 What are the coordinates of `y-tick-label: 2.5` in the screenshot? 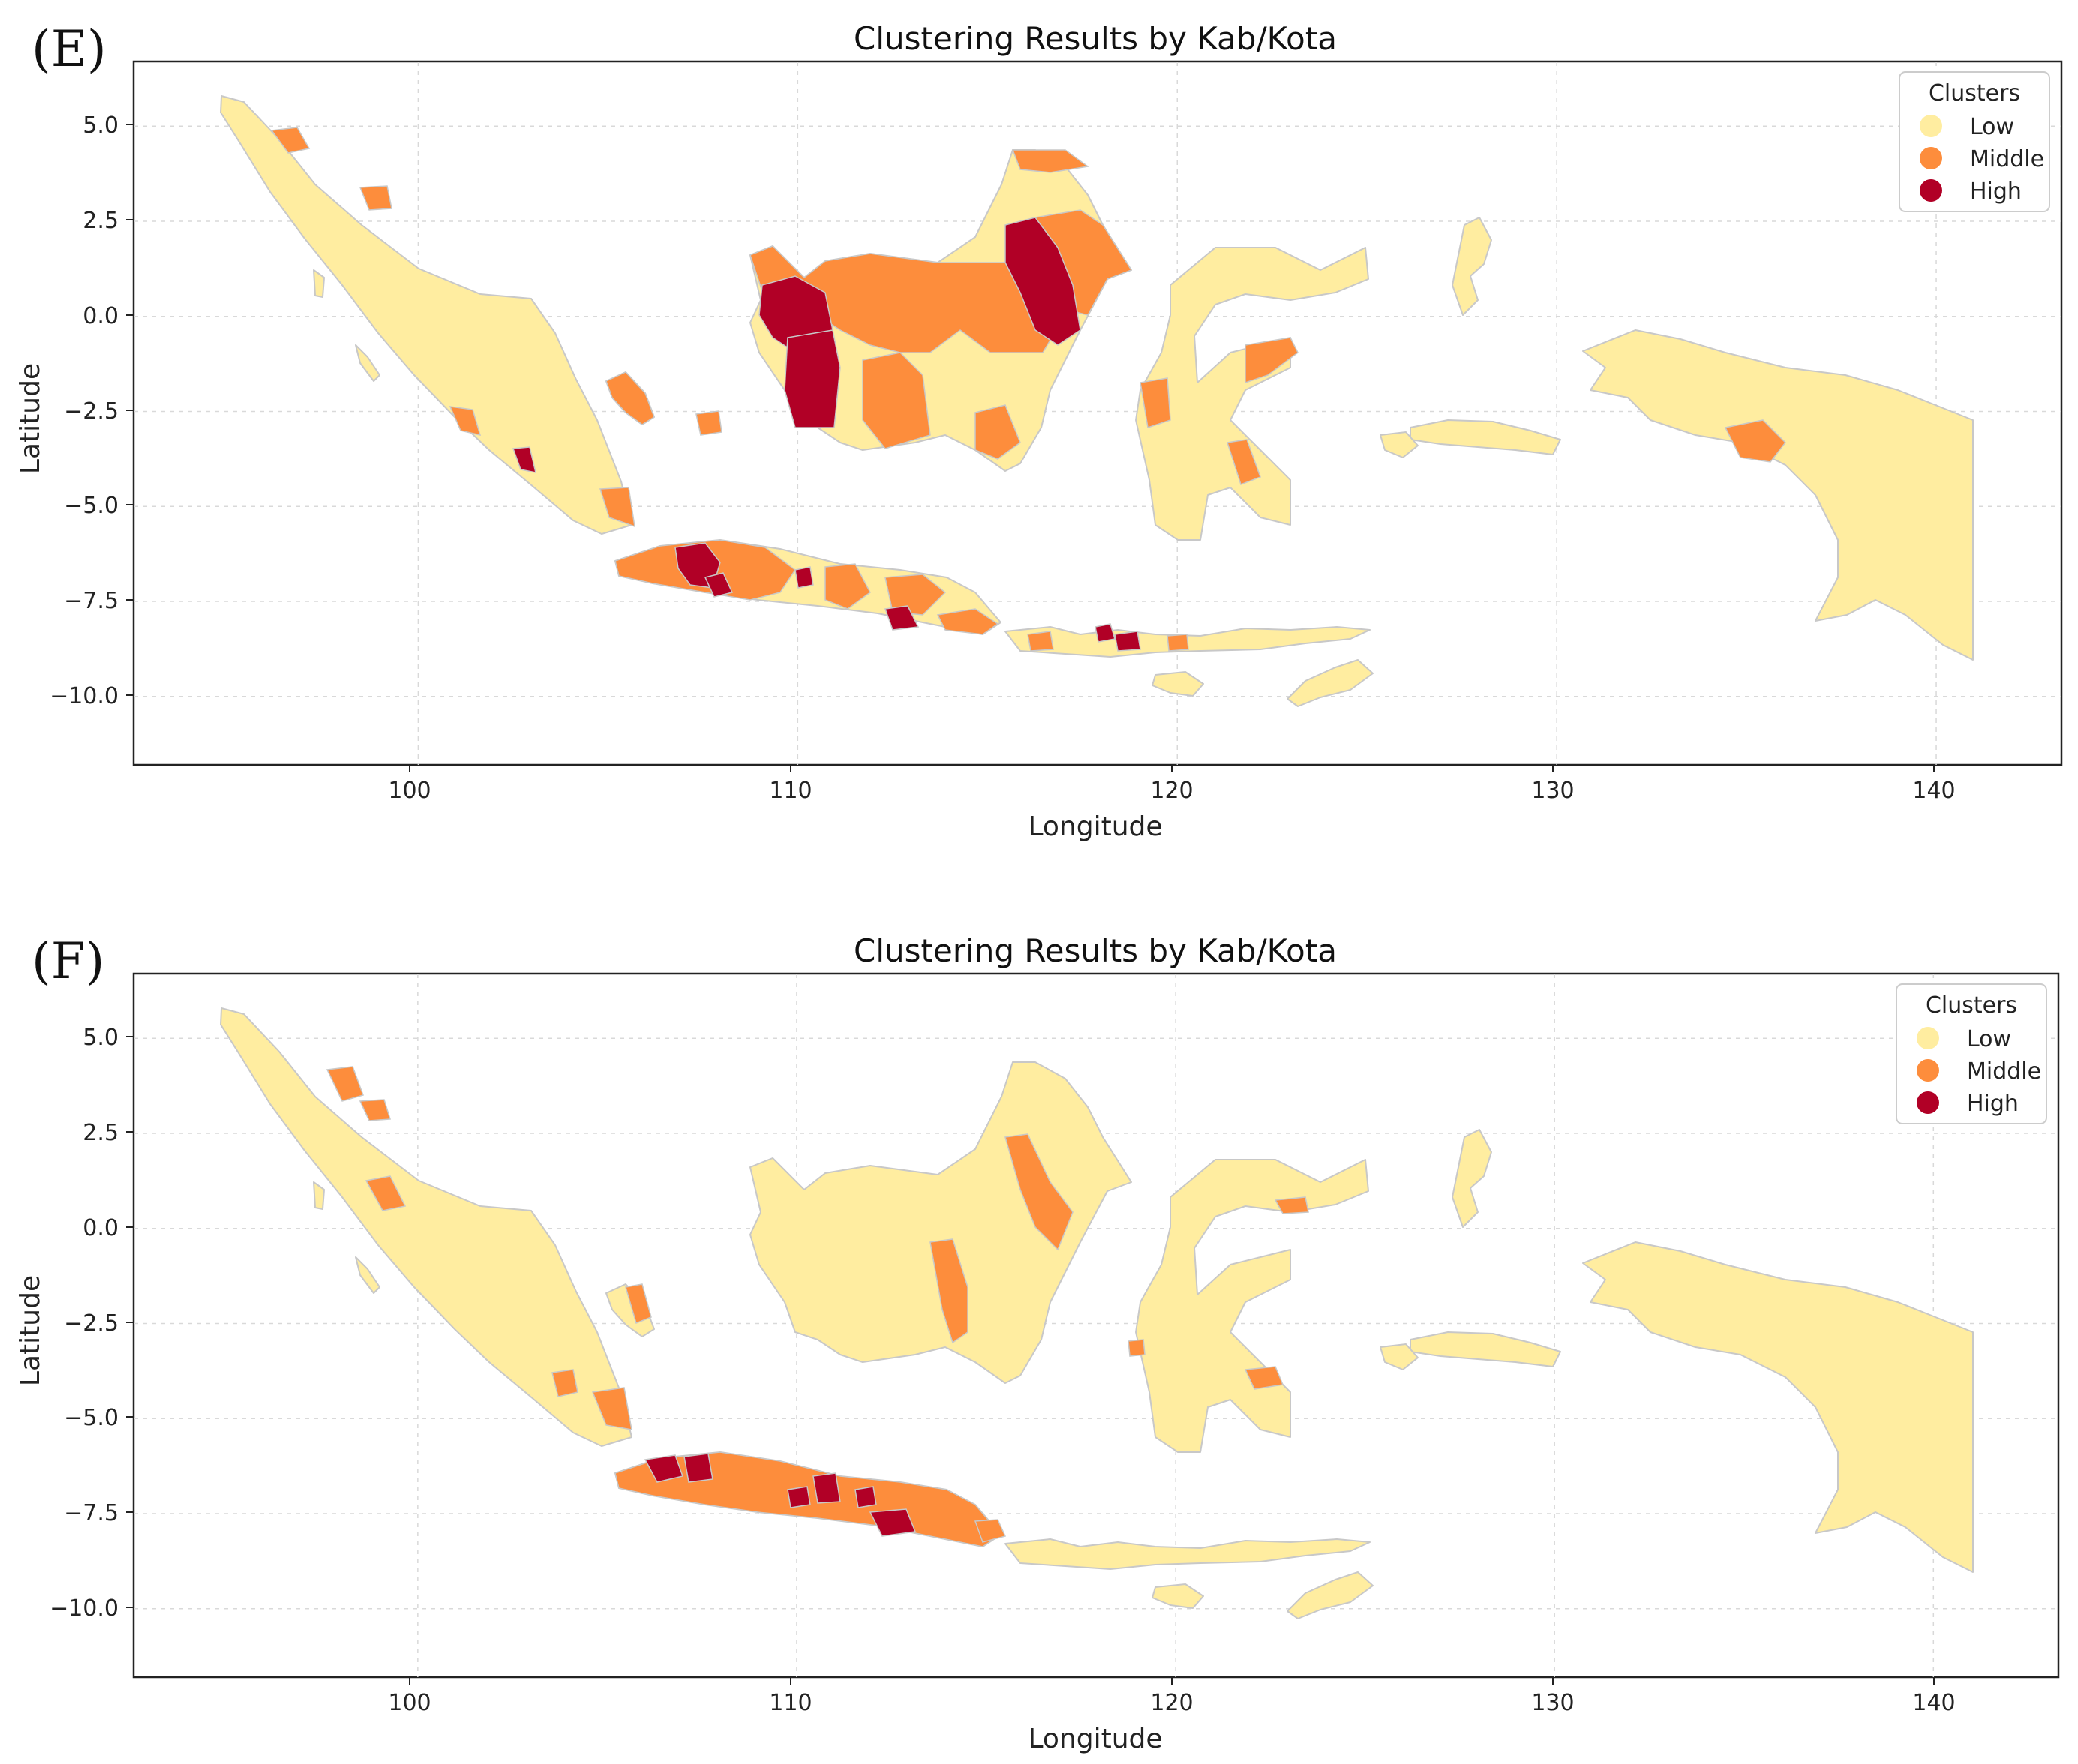 It's located at (101, 221).